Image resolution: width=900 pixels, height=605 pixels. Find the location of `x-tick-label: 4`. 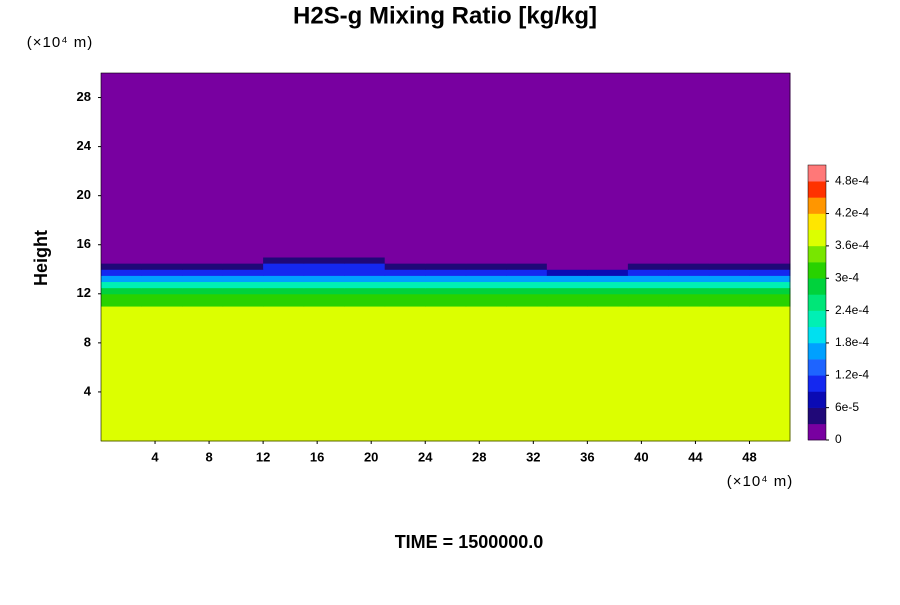

x-tick-label: 4 is located at coordinates (155, 456).